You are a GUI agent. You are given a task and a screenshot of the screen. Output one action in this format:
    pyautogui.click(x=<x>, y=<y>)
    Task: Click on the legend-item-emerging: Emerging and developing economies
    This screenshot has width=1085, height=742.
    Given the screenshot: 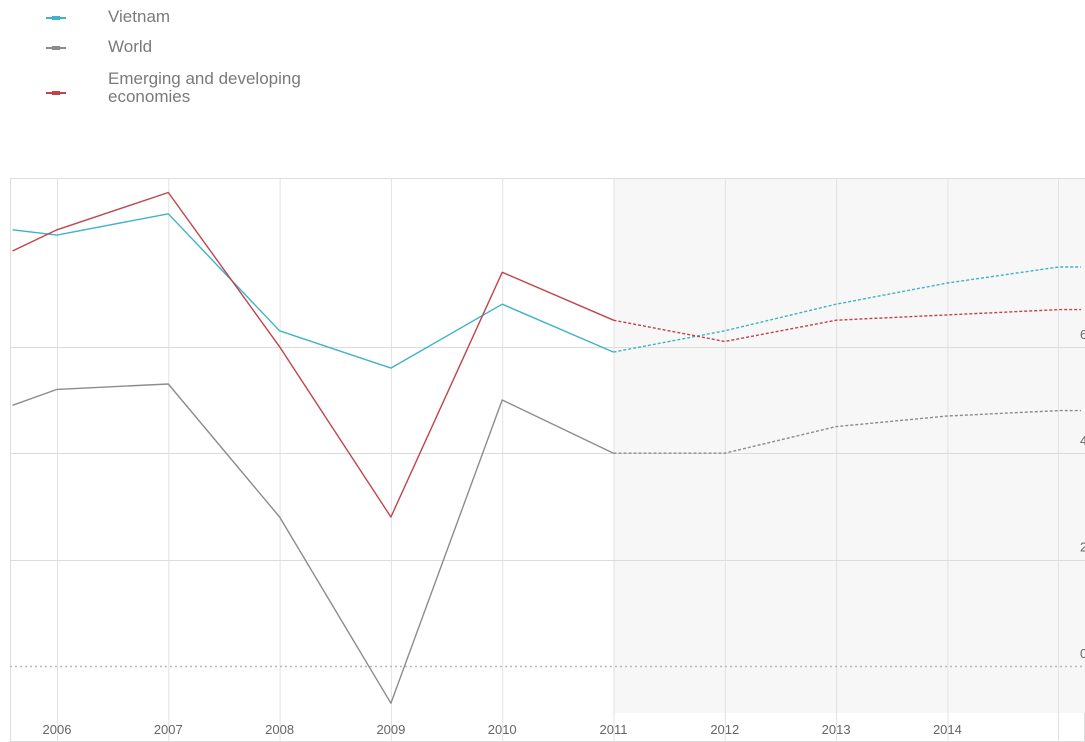 What is the action you would take?
    pyautogui.click(x=197, y=90)
    